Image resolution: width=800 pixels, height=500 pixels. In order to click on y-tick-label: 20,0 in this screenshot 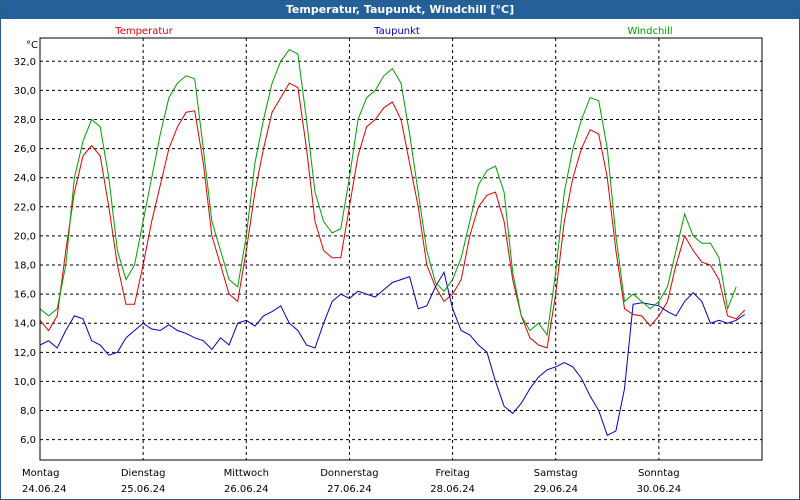, I will do `click(25, 236)`.